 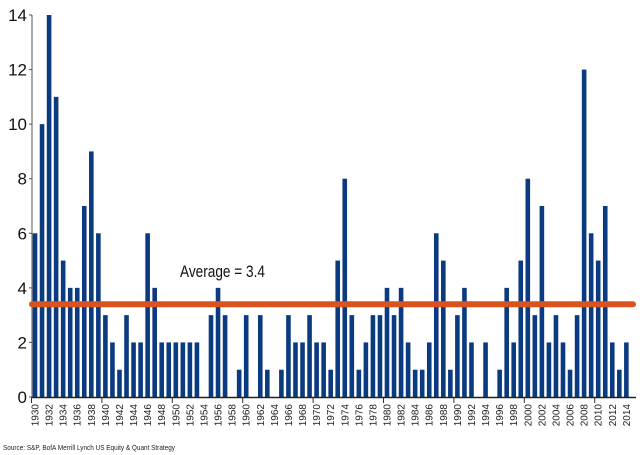 I want to click on x-tick-label: 1986, so click(x=430, y=415).